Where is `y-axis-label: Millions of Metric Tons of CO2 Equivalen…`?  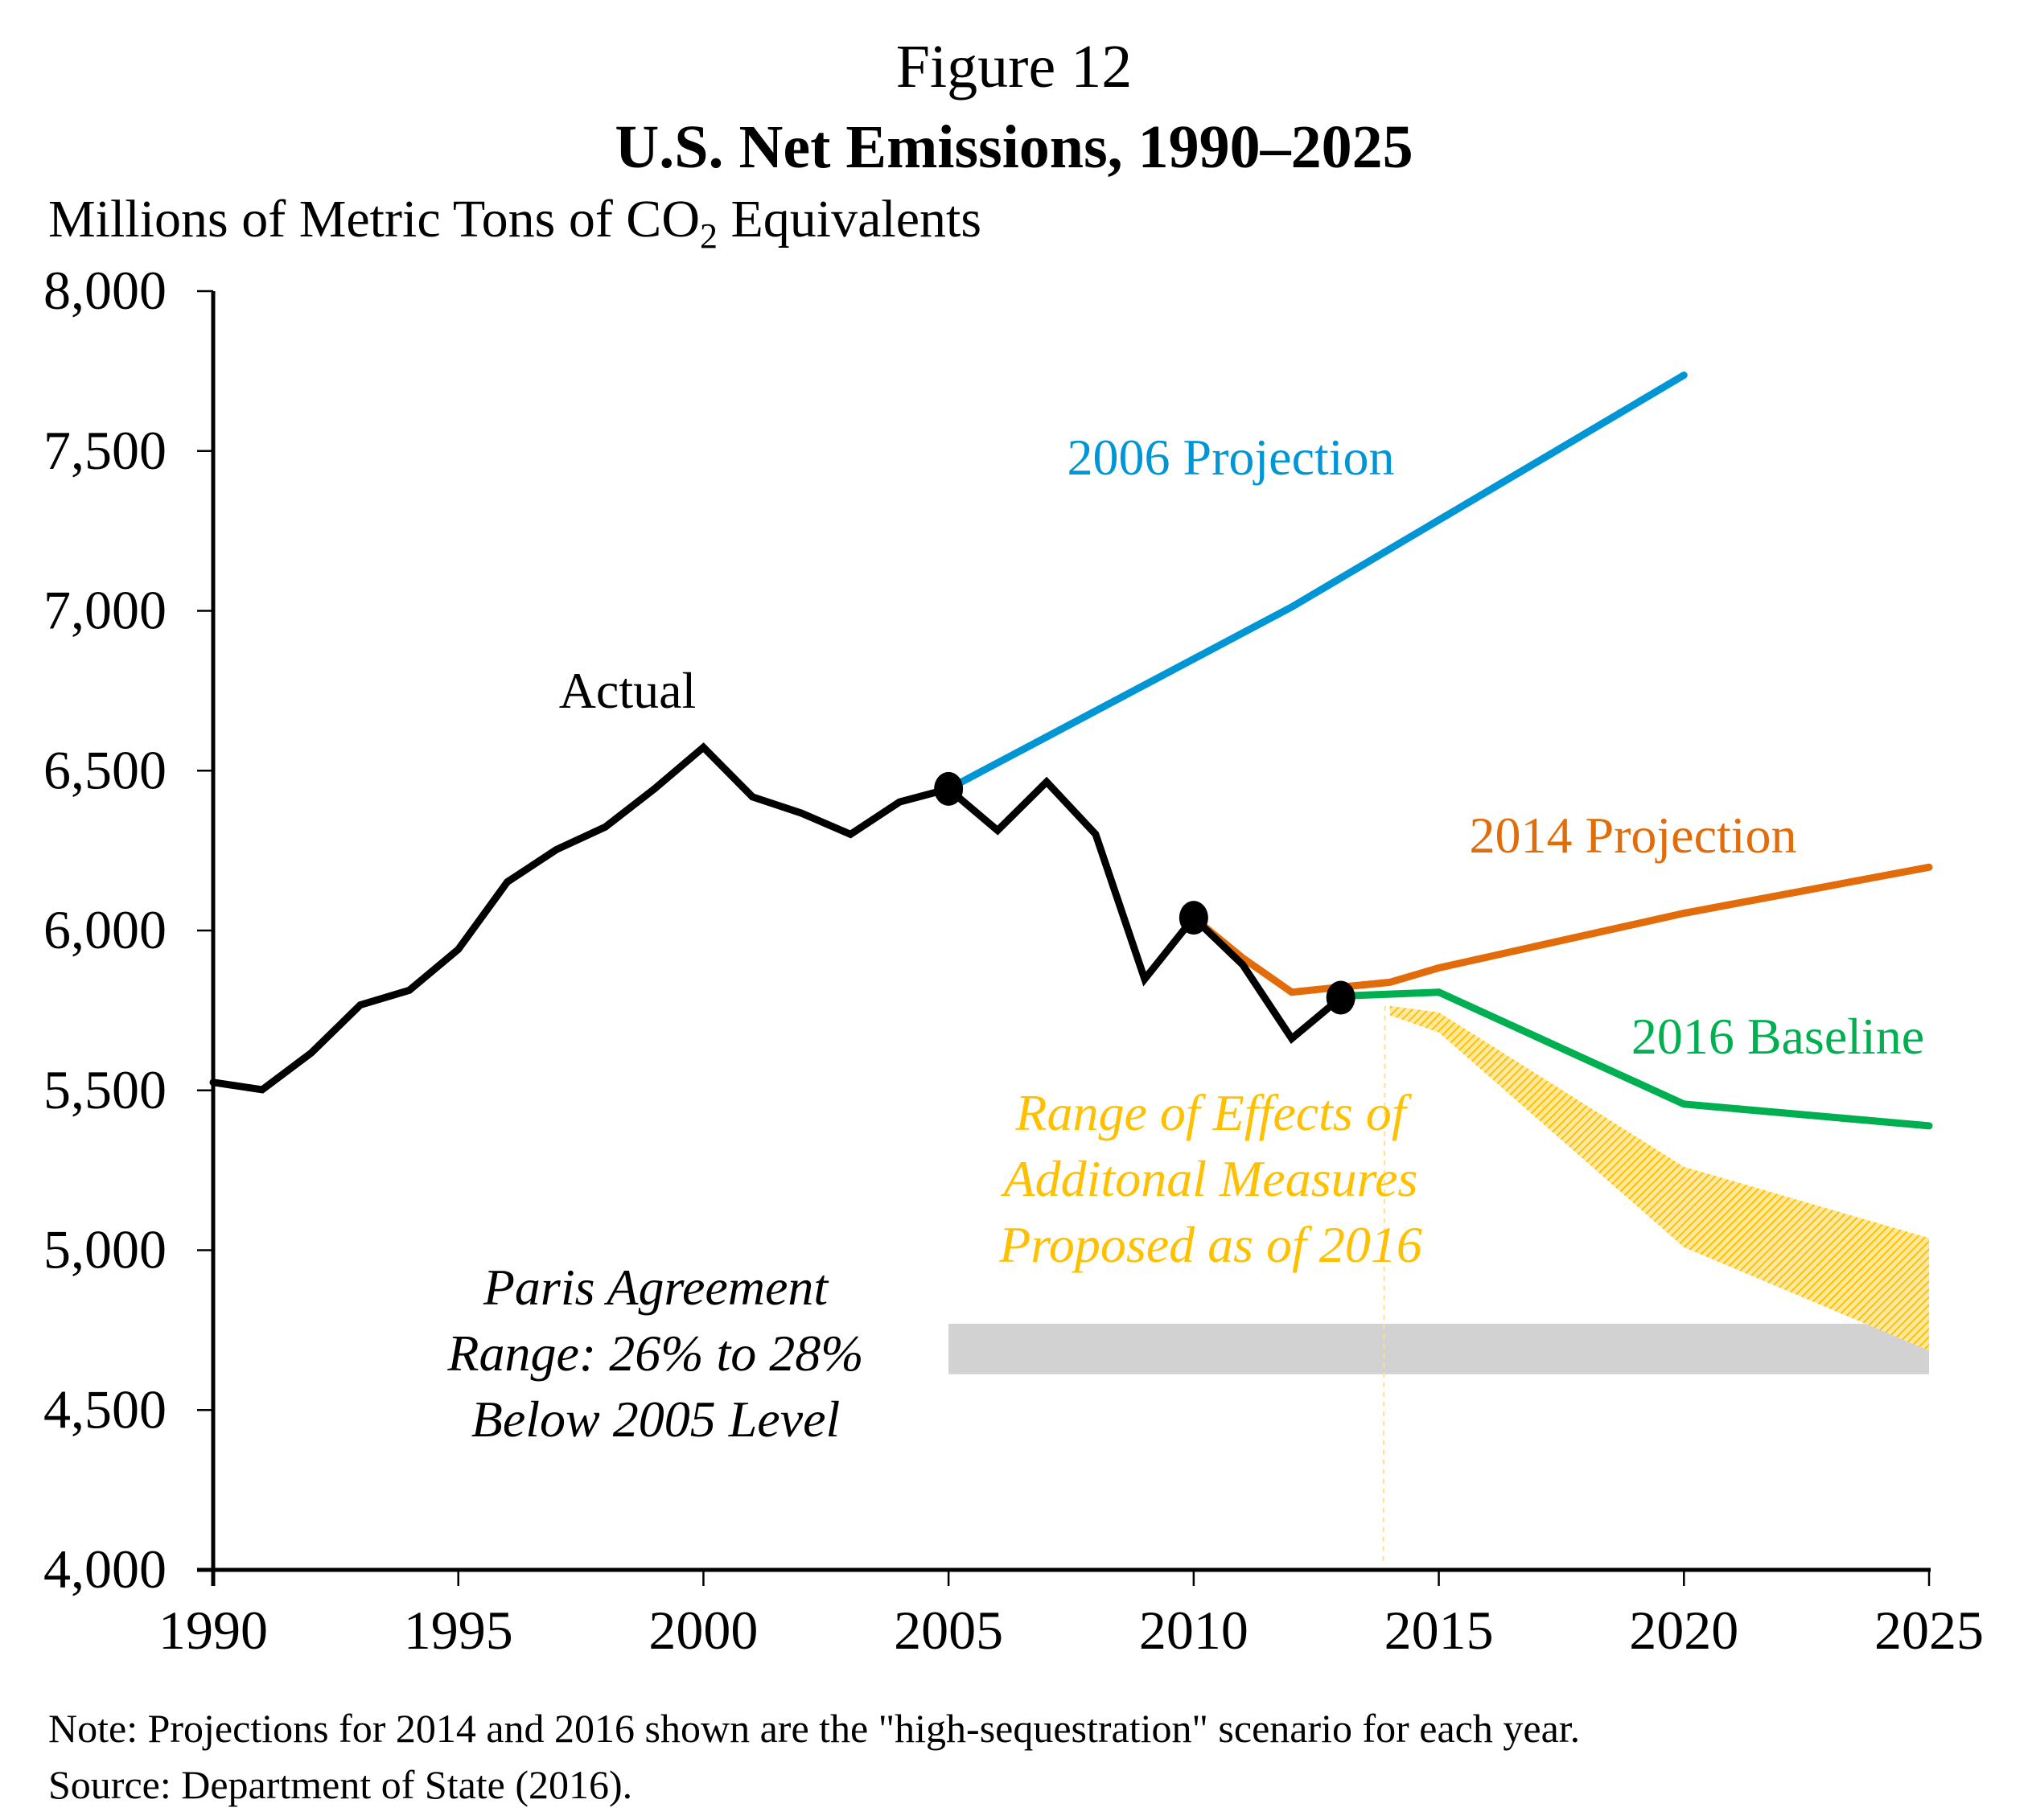
y-axis-label: Millions of Metric Tons of CO2 Equivalen… is located at coordinates (515, 221).